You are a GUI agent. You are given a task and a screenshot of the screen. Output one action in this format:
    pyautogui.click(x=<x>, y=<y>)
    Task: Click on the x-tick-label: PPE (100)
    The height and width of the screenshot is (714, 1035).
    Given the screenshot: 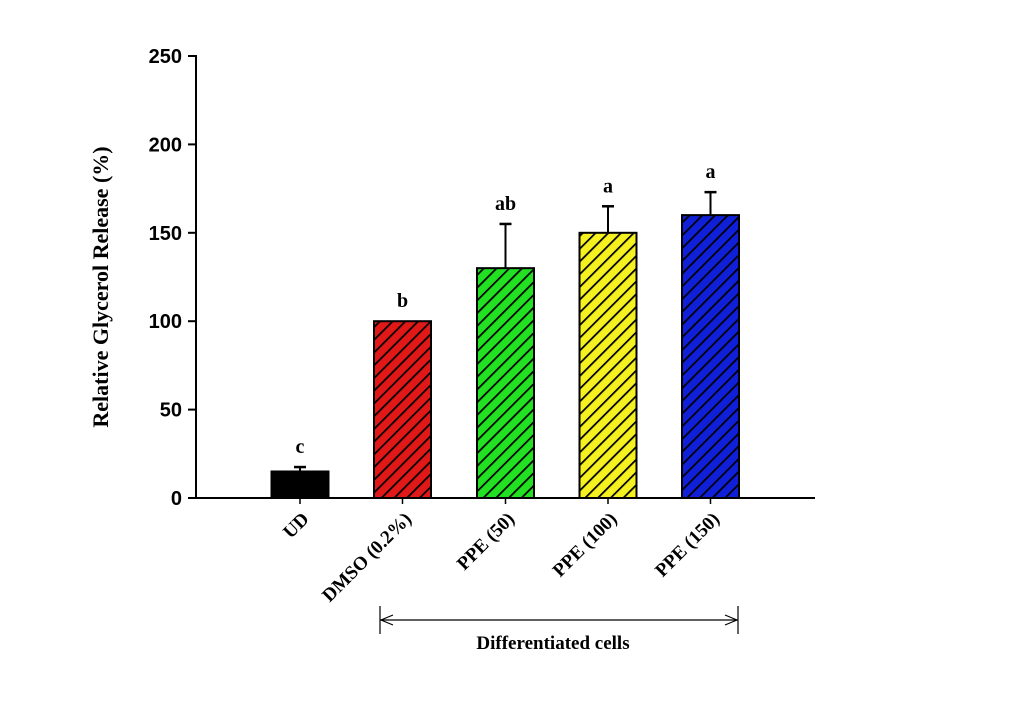 What is the action you would take?
    pyautogui.click(x=585, y=545)
    